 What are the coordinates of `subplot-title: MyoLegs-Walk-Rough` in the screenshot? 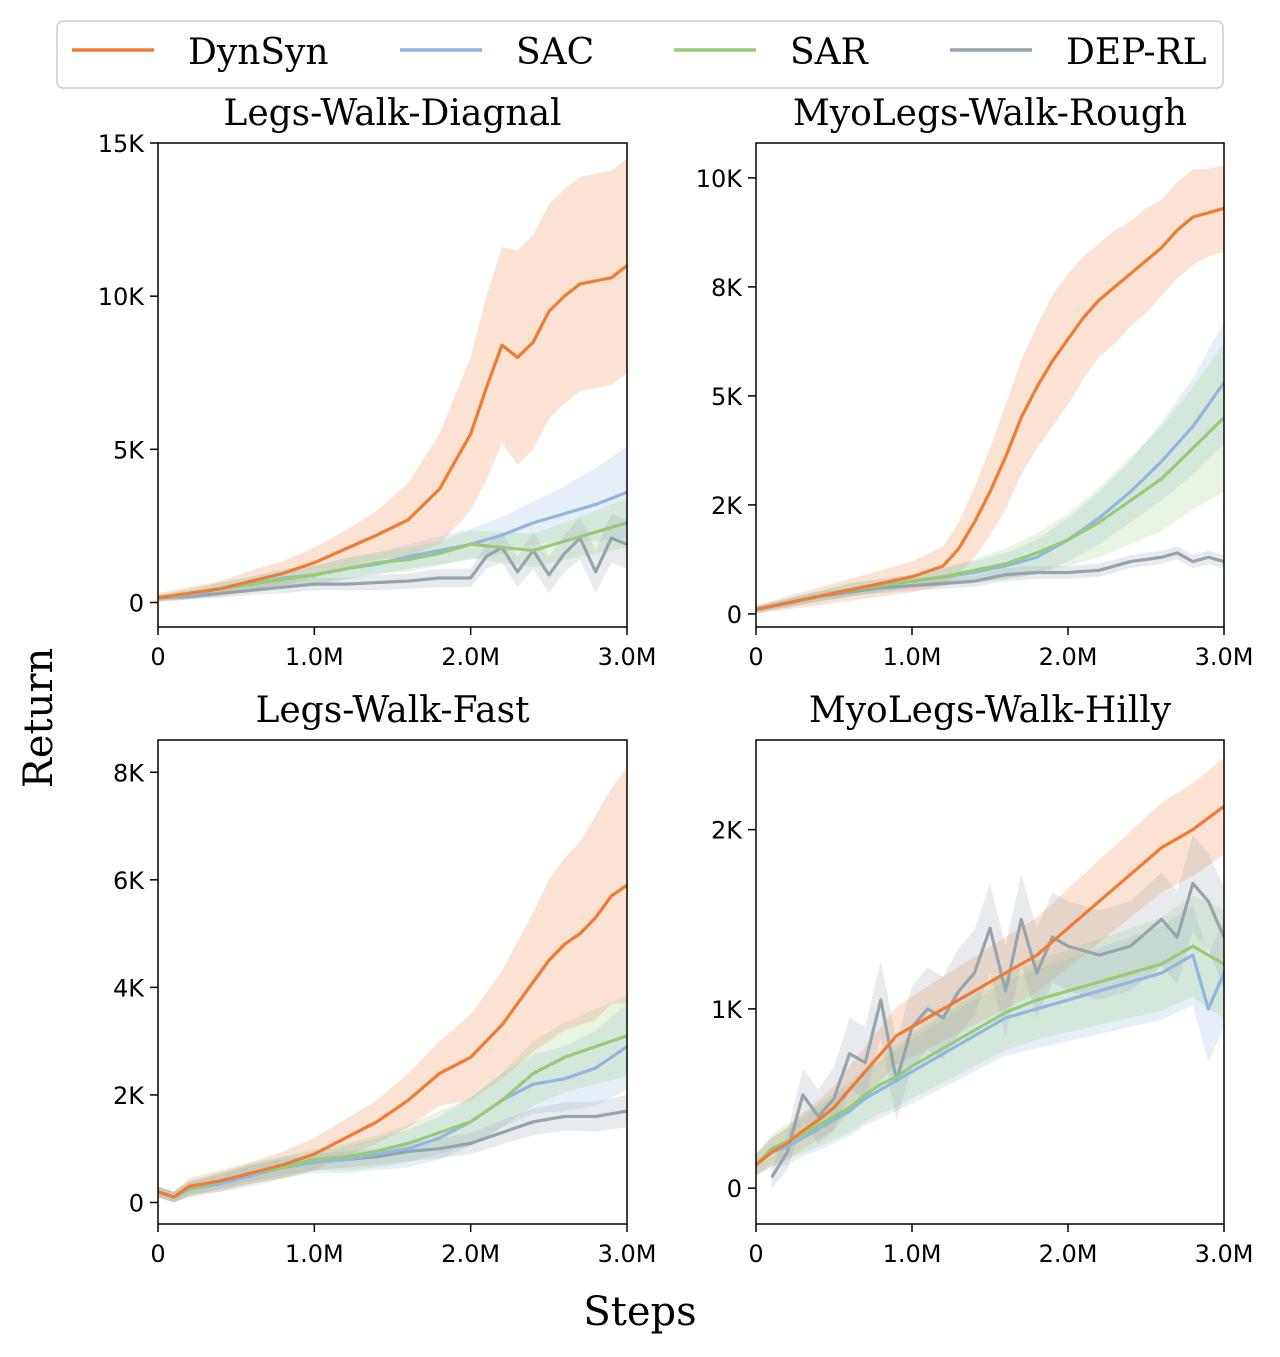 It's located at (990, 113).